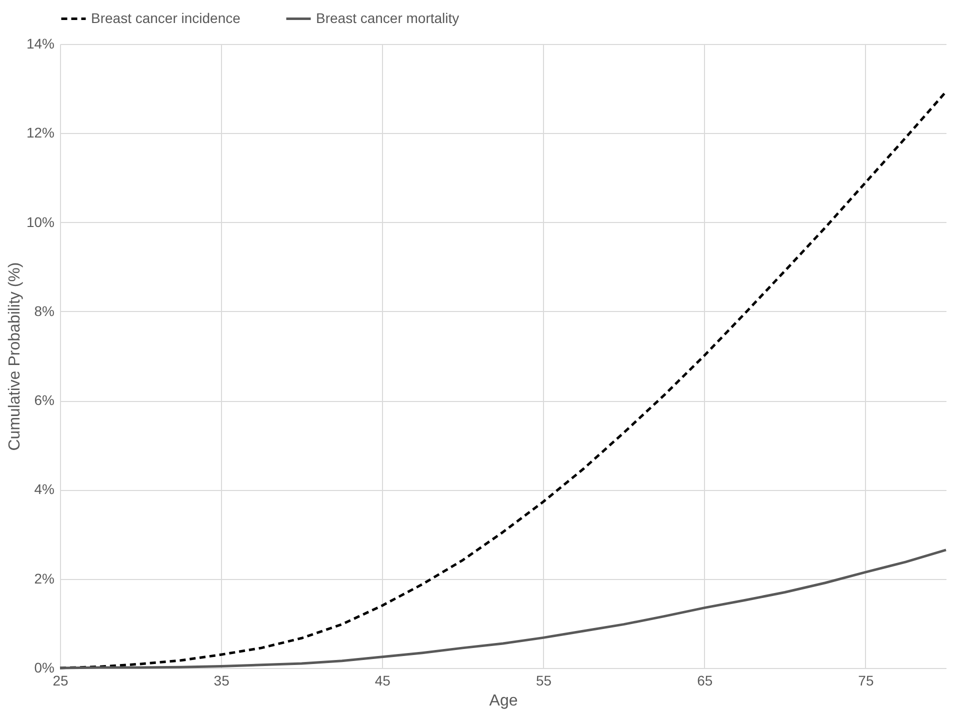 The width and height of the screenshot is (953, 713). What do you see at coordinates (44, 489) in the screenshot?
I see `y-tick-label: 4%` at bounding box center [44, 489].